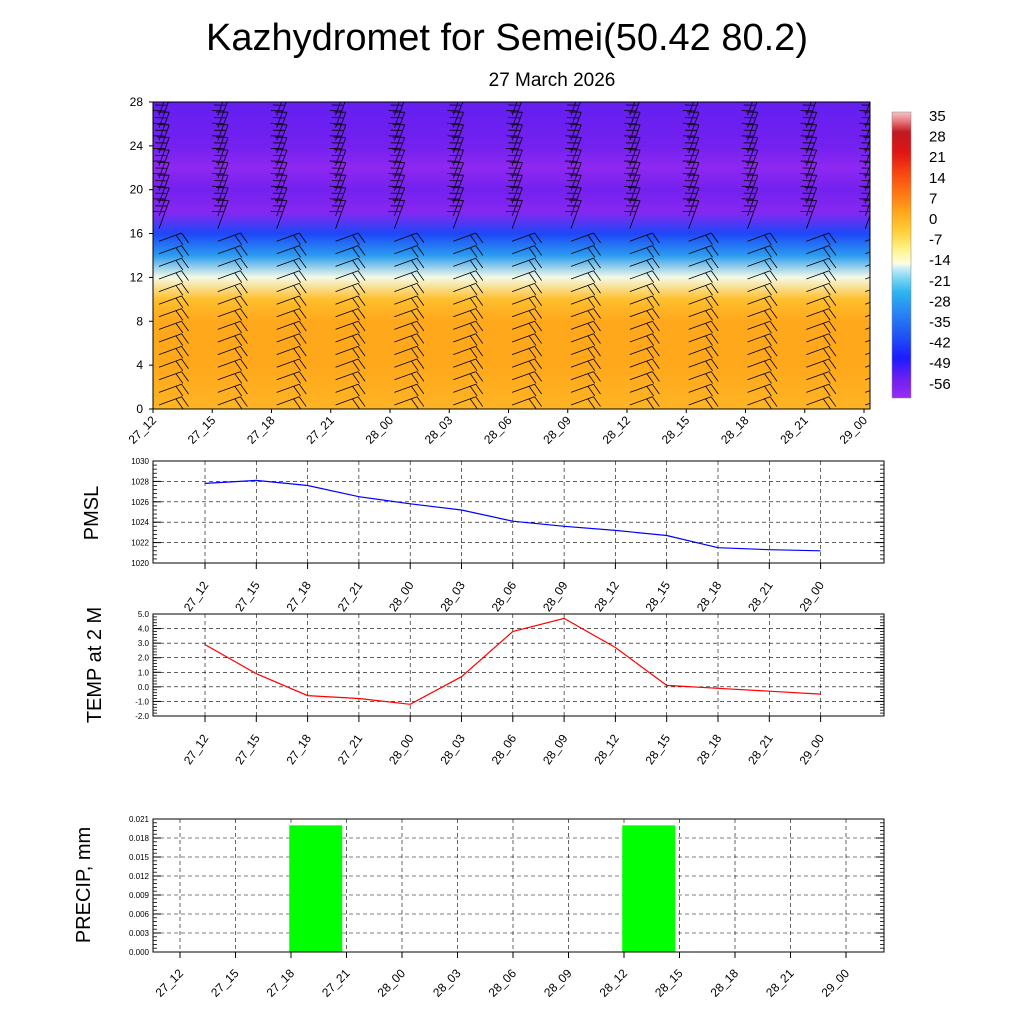 The image size is (1024, 1024). What do you see at coordinates (247, 596) in the screenshot?
I see `x-tick-label: 27_15` at bounding box center [247, 596].